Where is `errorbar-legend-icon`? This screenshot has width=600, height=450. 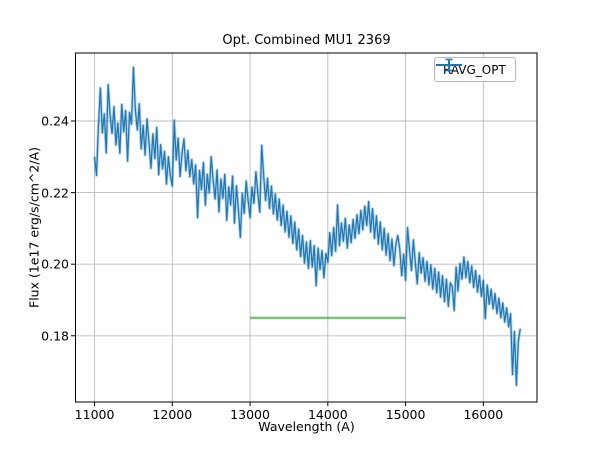 errorbar-legend-icon is located at coordinates (449, 65).